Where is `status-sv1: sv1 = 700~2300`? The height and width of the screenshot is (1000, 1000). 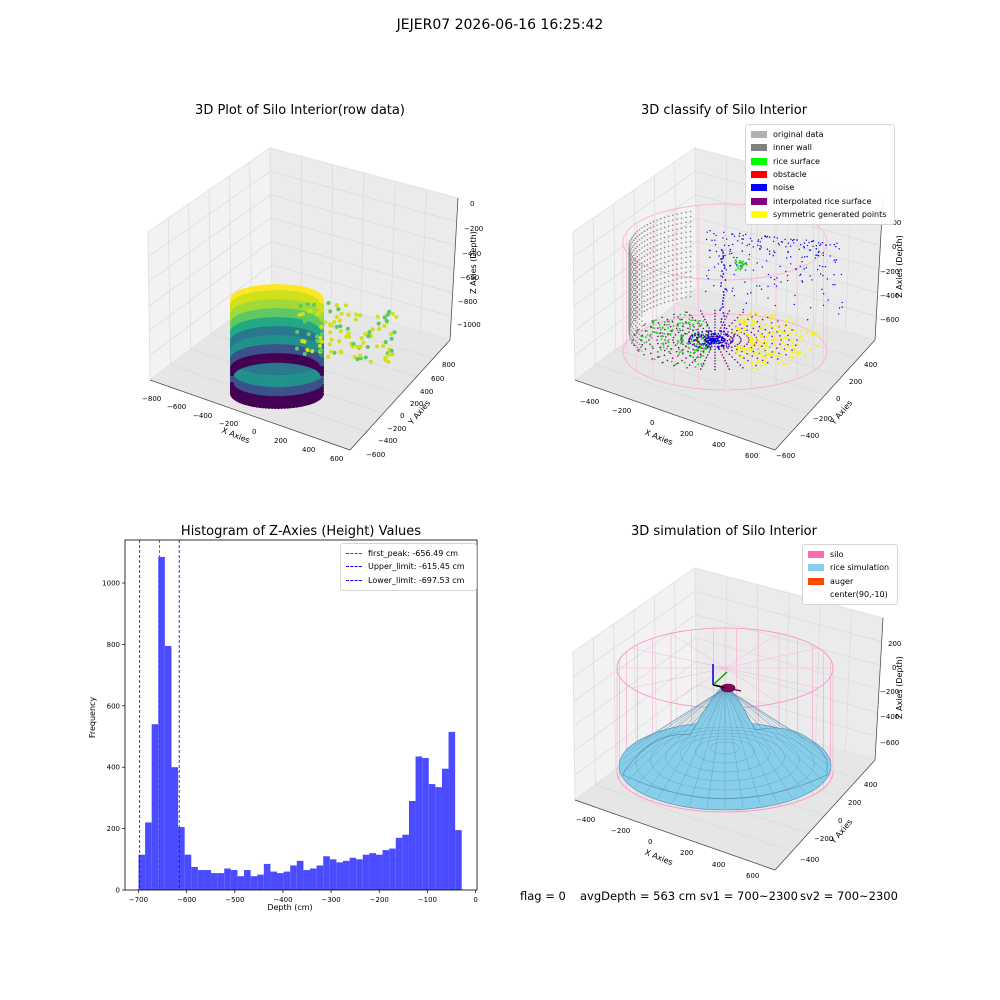
status-sv1: sv1 = 700~2300 is located at coordinates (749, 896).